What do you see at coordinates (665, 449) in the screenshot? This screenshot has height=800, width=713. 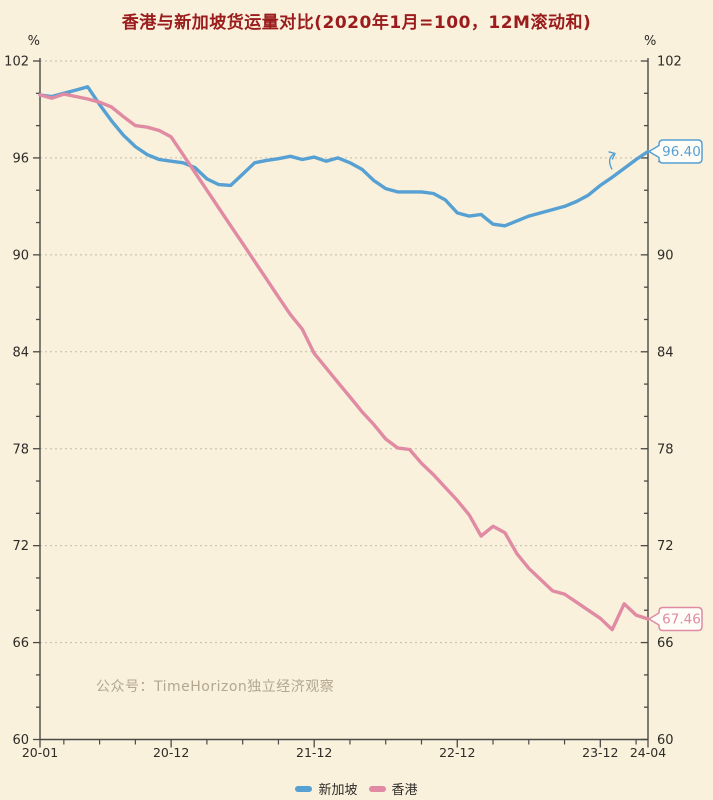 I see `y-tick-label-right: 78` at bounding box center [665, 449].